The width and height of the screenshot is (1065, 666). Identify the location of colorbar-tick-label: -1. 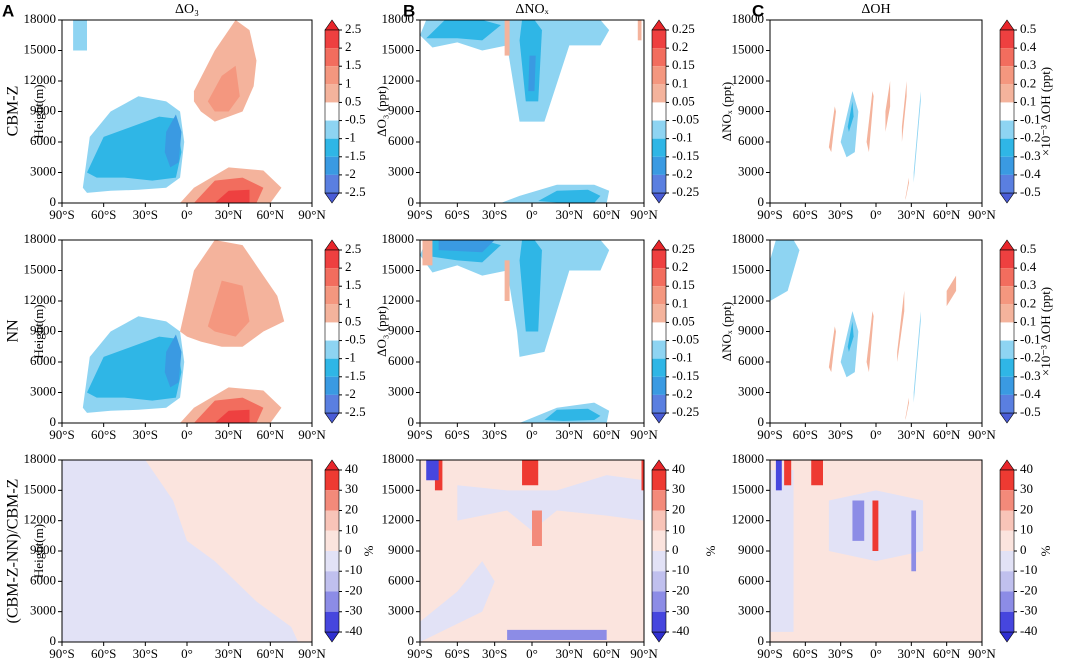
(350, 137).